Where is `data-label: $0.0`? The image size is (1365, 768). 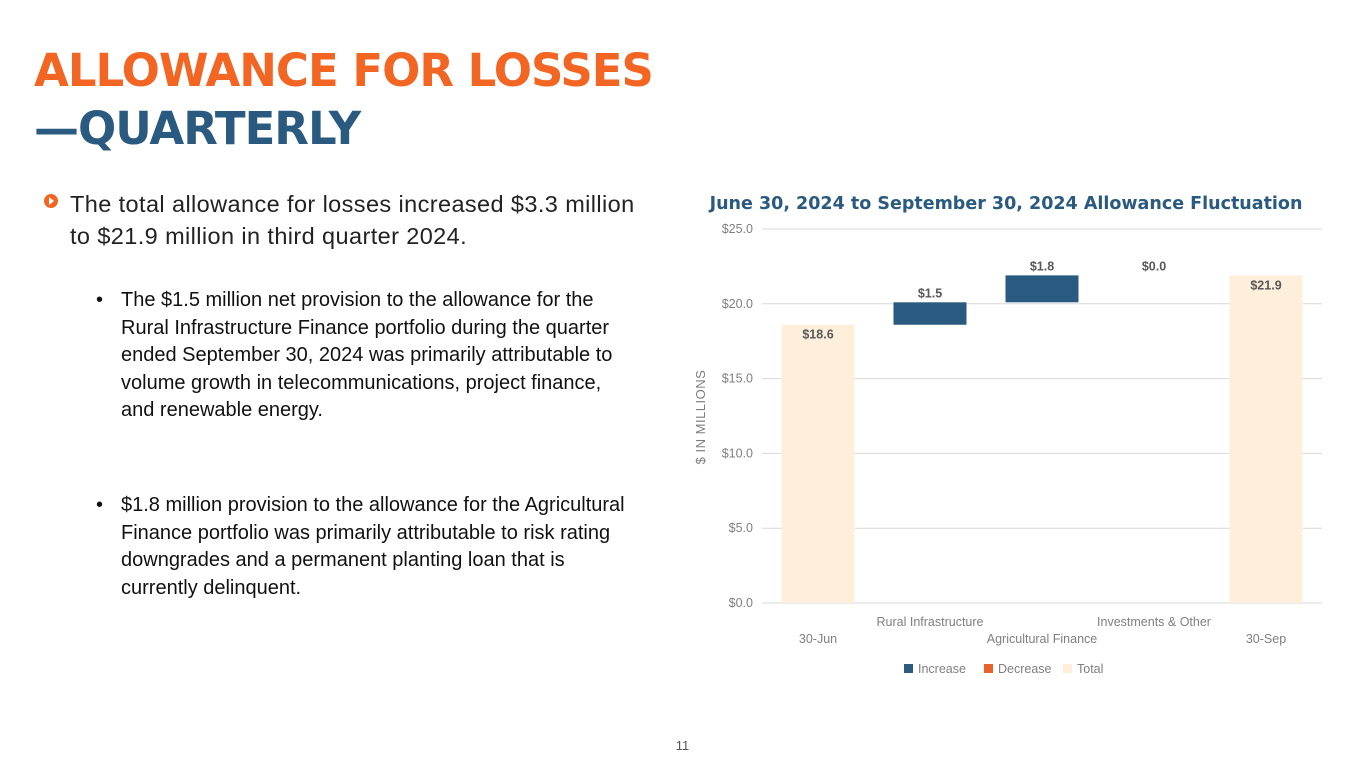 data-label: $0.0 is located at coordinates (1154, 266).